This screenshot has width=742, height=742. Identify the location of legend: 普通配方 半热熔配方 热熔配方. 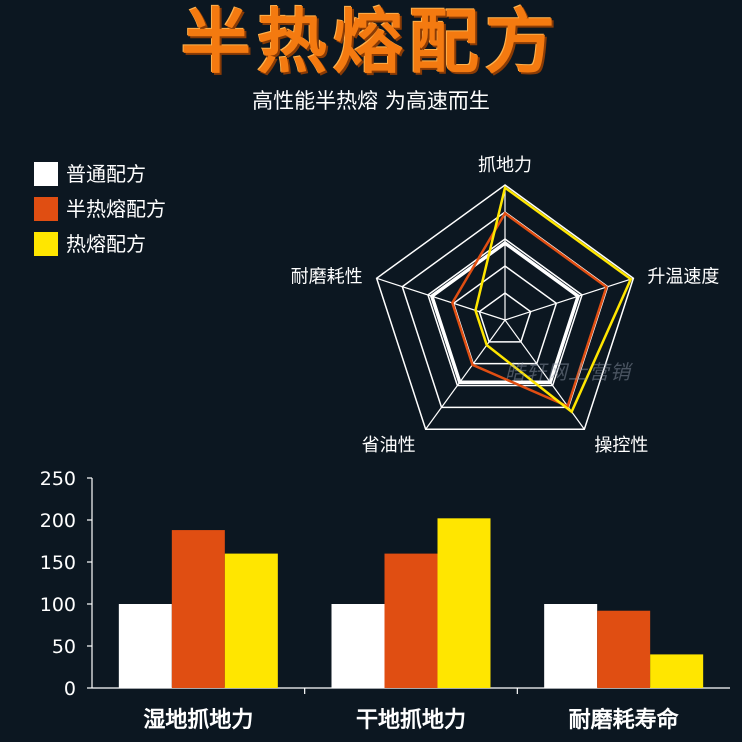
(100, 208).